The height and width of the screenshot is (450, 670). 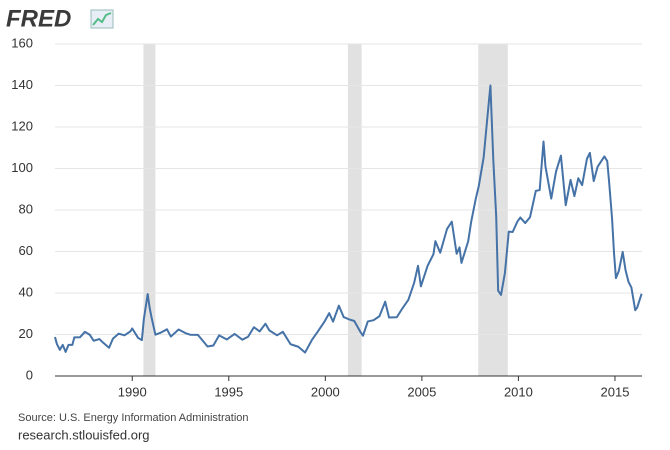 What do you see at coordinates (22, 125) in the screenshot?
I see `y-tick-label: 120` at bounding box center [22, 125].